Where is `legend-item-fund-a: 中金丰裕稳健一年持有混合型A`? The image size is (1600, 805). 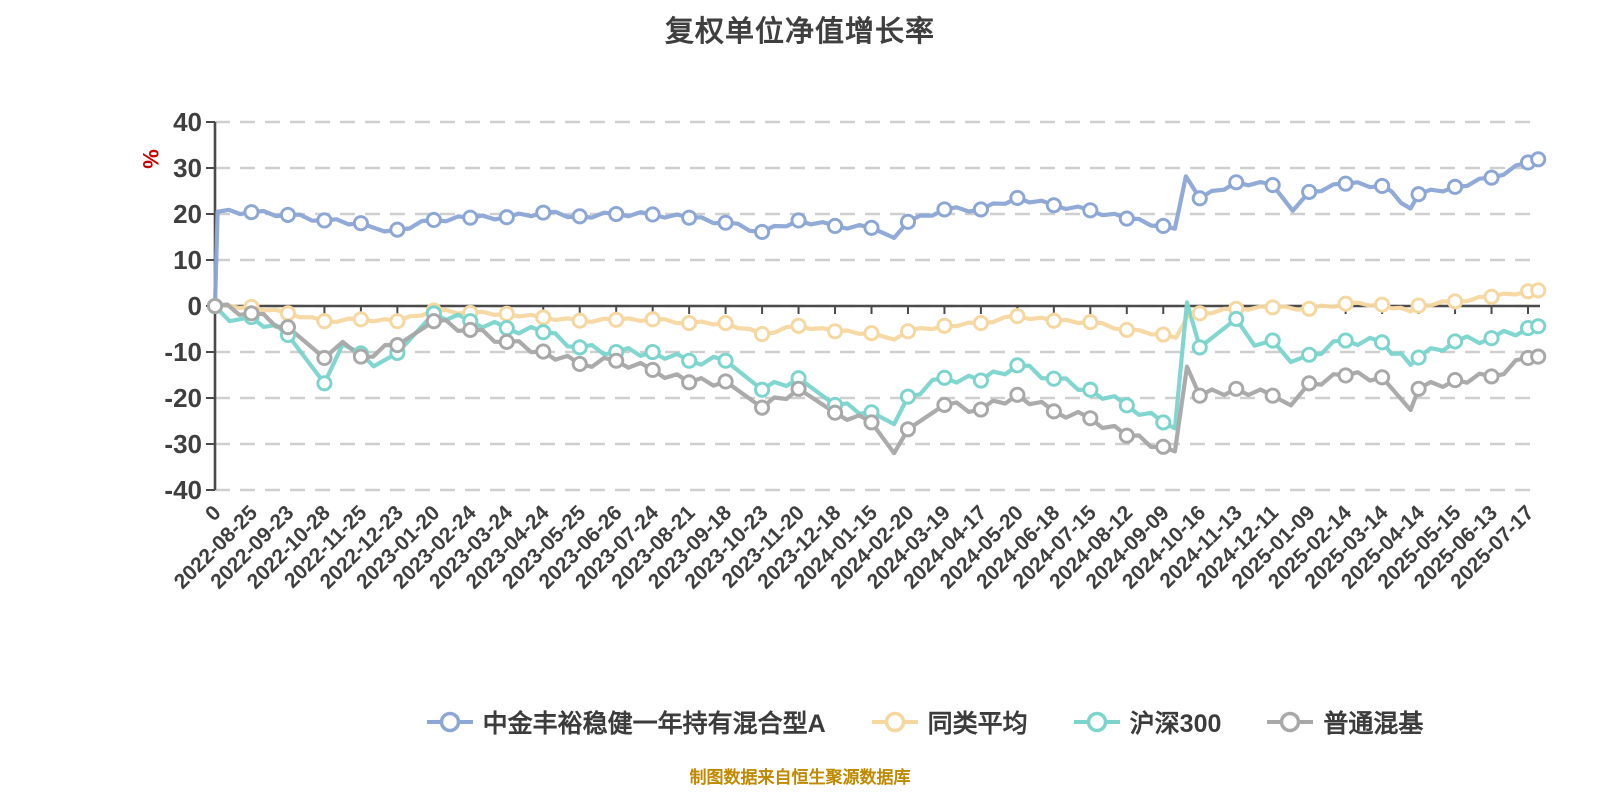 legend-item-fund-a: 中金丰裕稳健一年持有混合型A is located at coordinates (626, 722).